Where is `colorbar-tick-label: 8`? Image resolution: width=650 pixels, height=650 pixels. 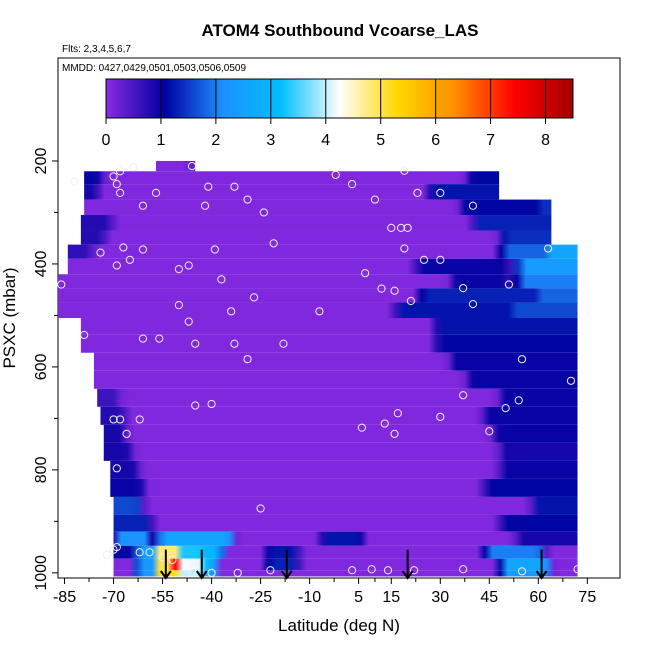
colorbar-tick-label: 8 is located at coordinates (545, 140).